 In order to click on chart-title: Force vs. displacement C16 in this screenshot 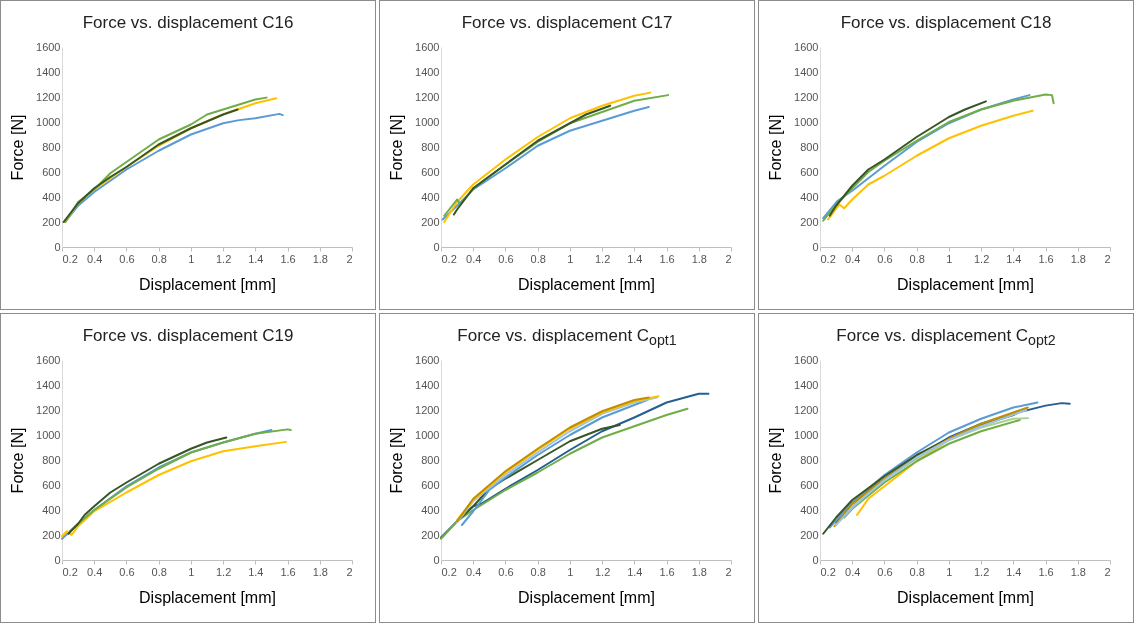, I will do `click(188, 23)`.